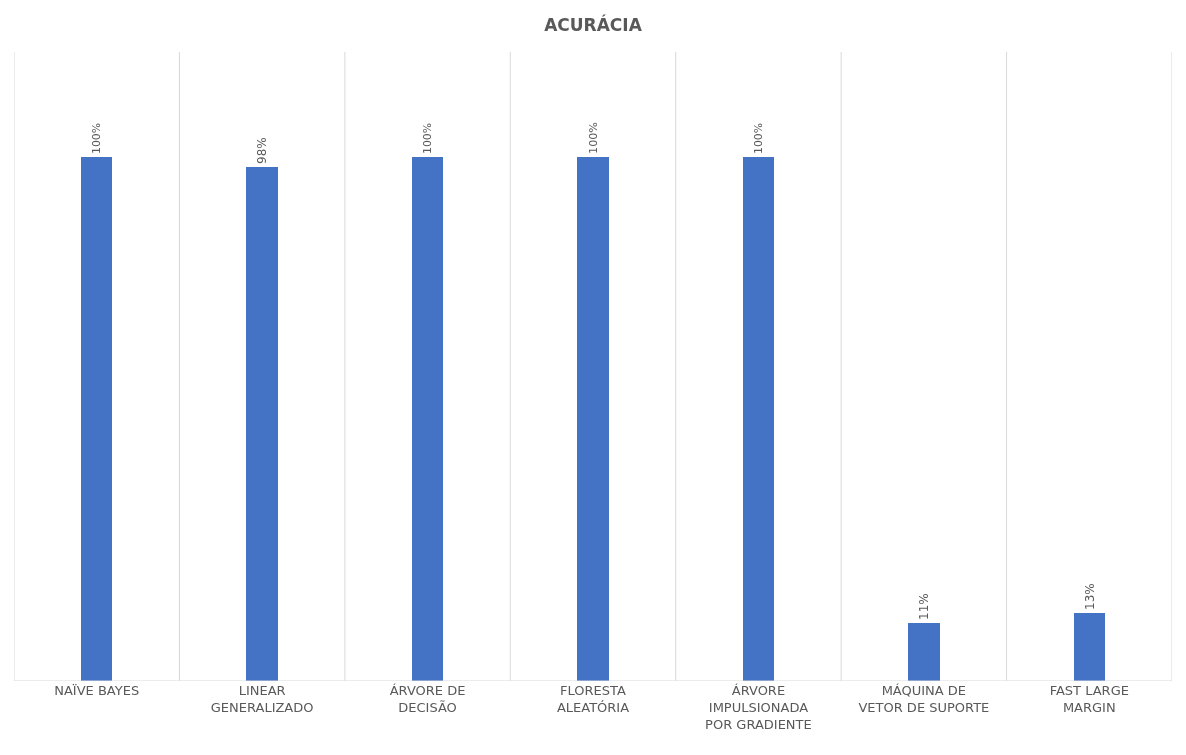 This screenshot has width=1186, height=755. Describe the element at coordinates (924, 606) in the screenshot. I see `data-label: 11%` at that location.